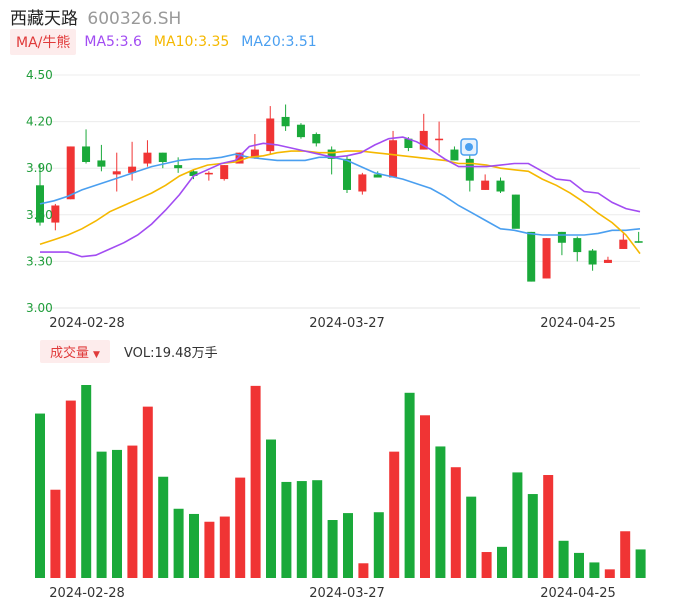 This screenshot has height=606, width=686. Describe the element at coordinates (96, 354) in the screenshot. I see `caret-down-icon: ▼` at that location.